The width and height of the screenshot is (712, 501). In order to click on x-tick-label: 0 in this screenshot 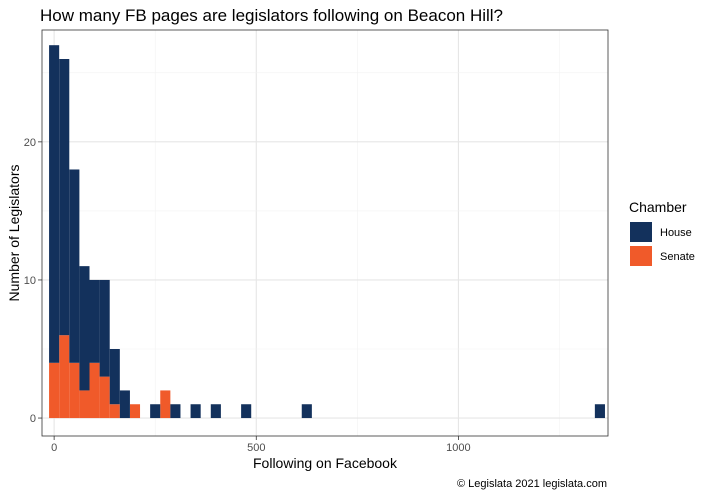, I will do `click(54, 448)`.